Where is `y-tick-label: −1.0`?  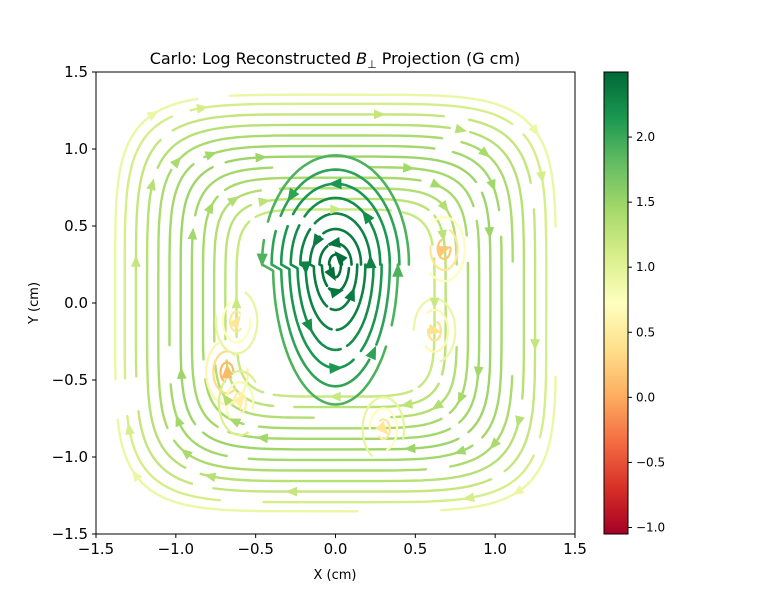
y-tick-label: −1.0 is located at coordinates (70, 457).